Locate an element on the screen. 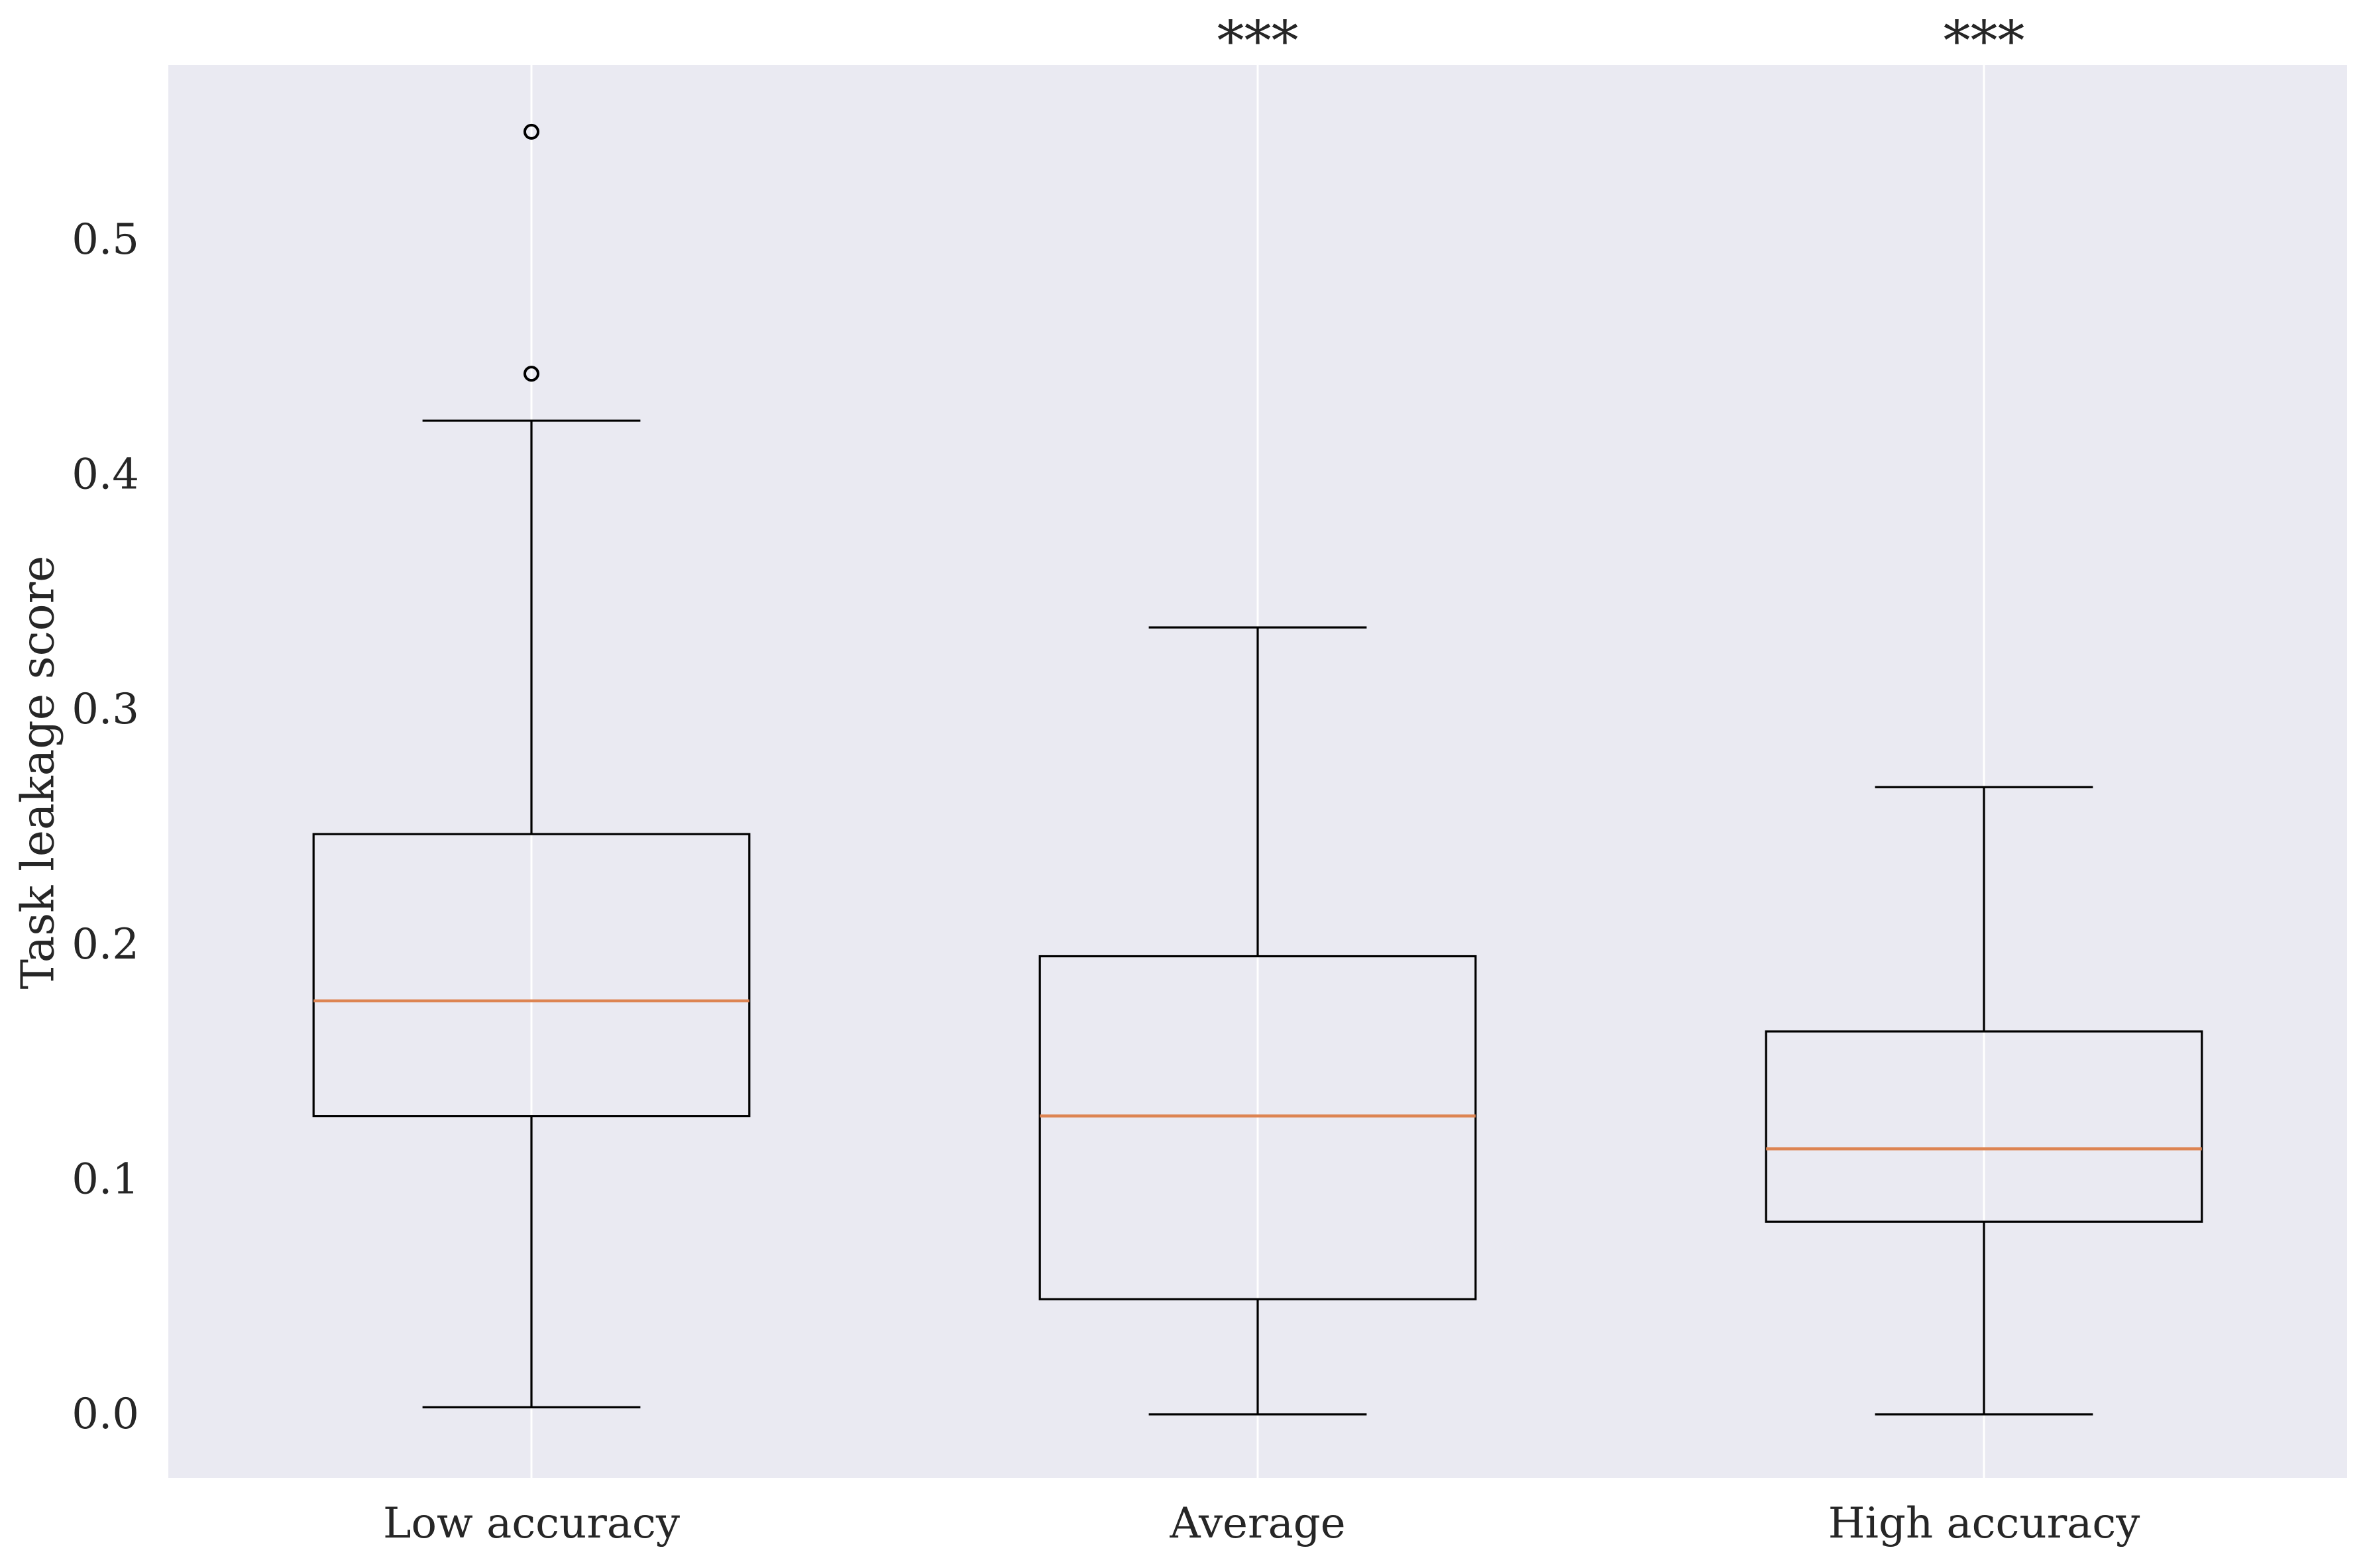 Image resolution: width=2365 pixels, height=1568 pixels. y-tick-label: 0.4 is located at coordinates (105, 474).